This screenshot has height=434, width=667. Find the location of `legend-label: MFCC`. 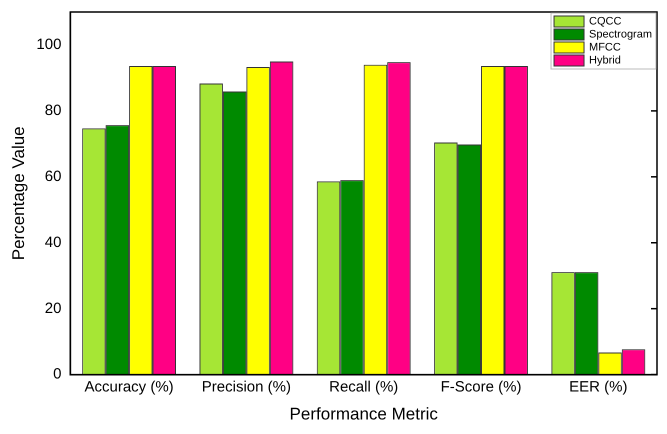

legend-label: MFCC is located at coordinates (605, 48).